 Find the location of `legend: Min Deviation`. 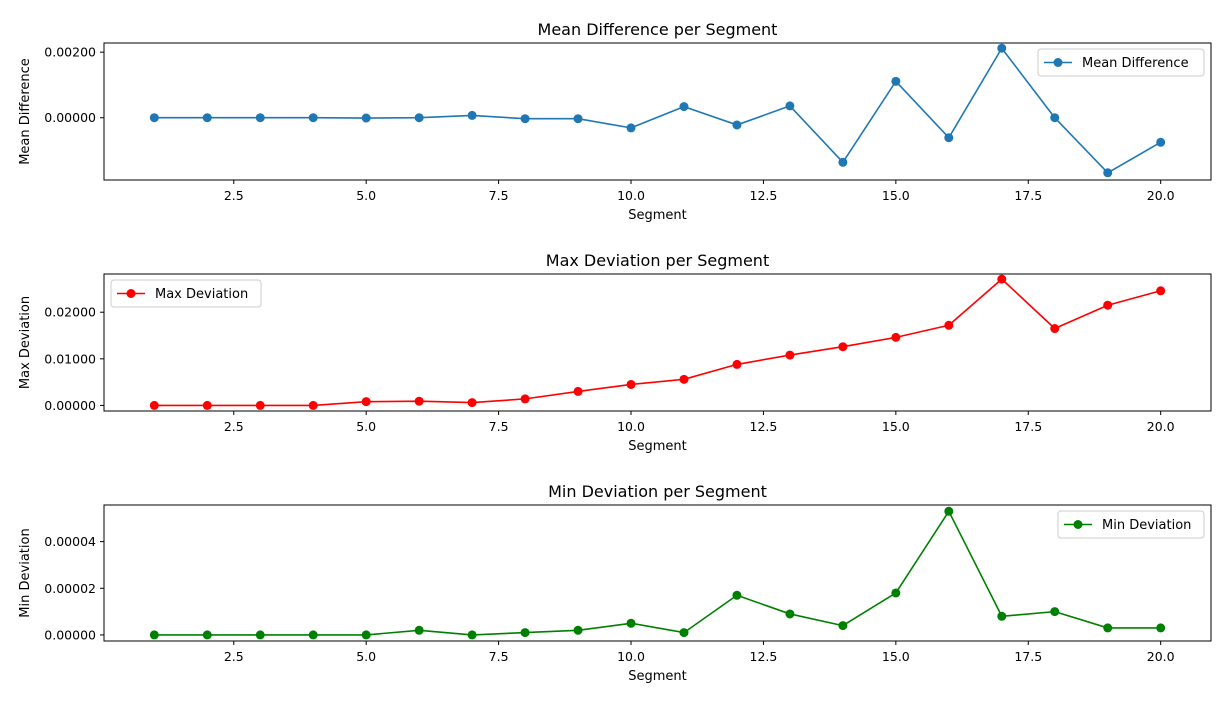

legend: Min Deviation is located at coordinates (1131, 524).